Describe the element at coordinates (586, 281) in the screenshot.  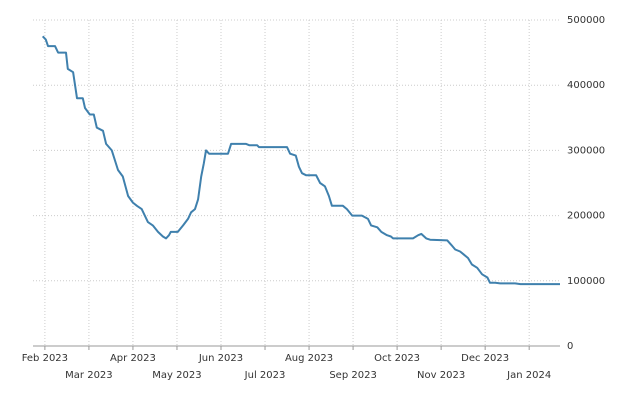
I see `y-tick-label: 100000` at that location.